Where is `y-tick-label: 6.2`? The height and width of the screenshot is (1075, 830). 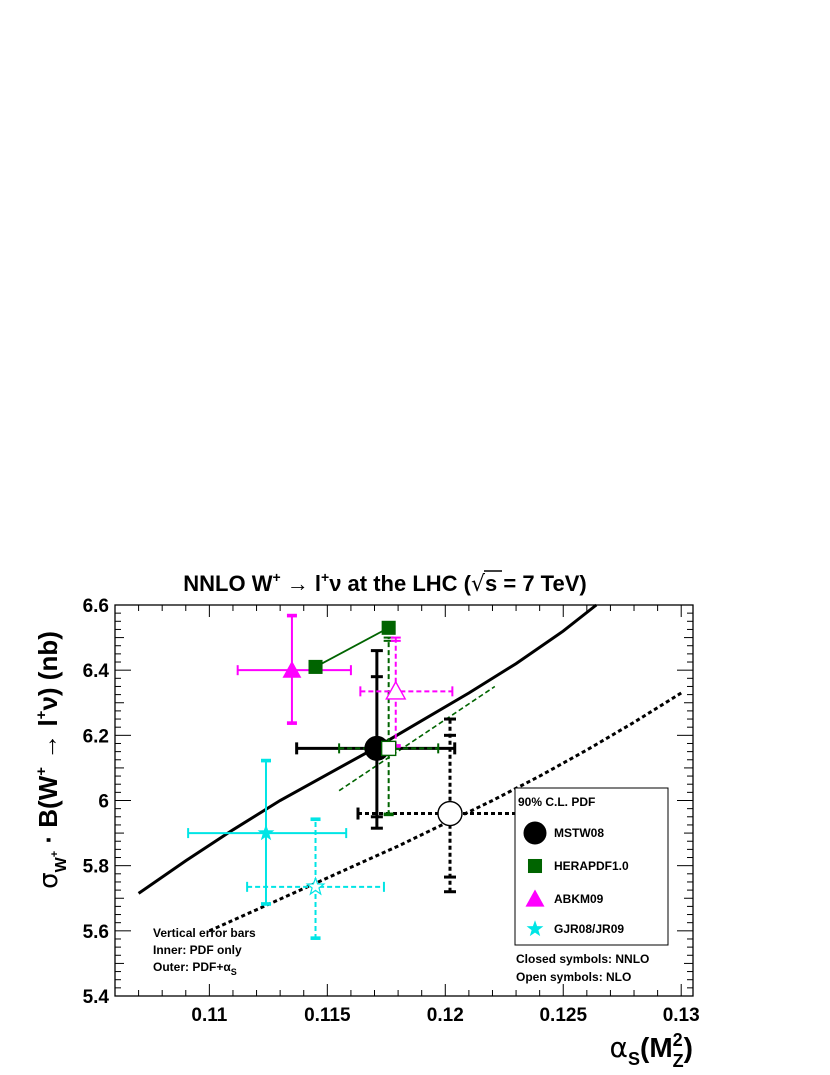
y-tick-label: 6.2 is located at coordinates (96, 736).